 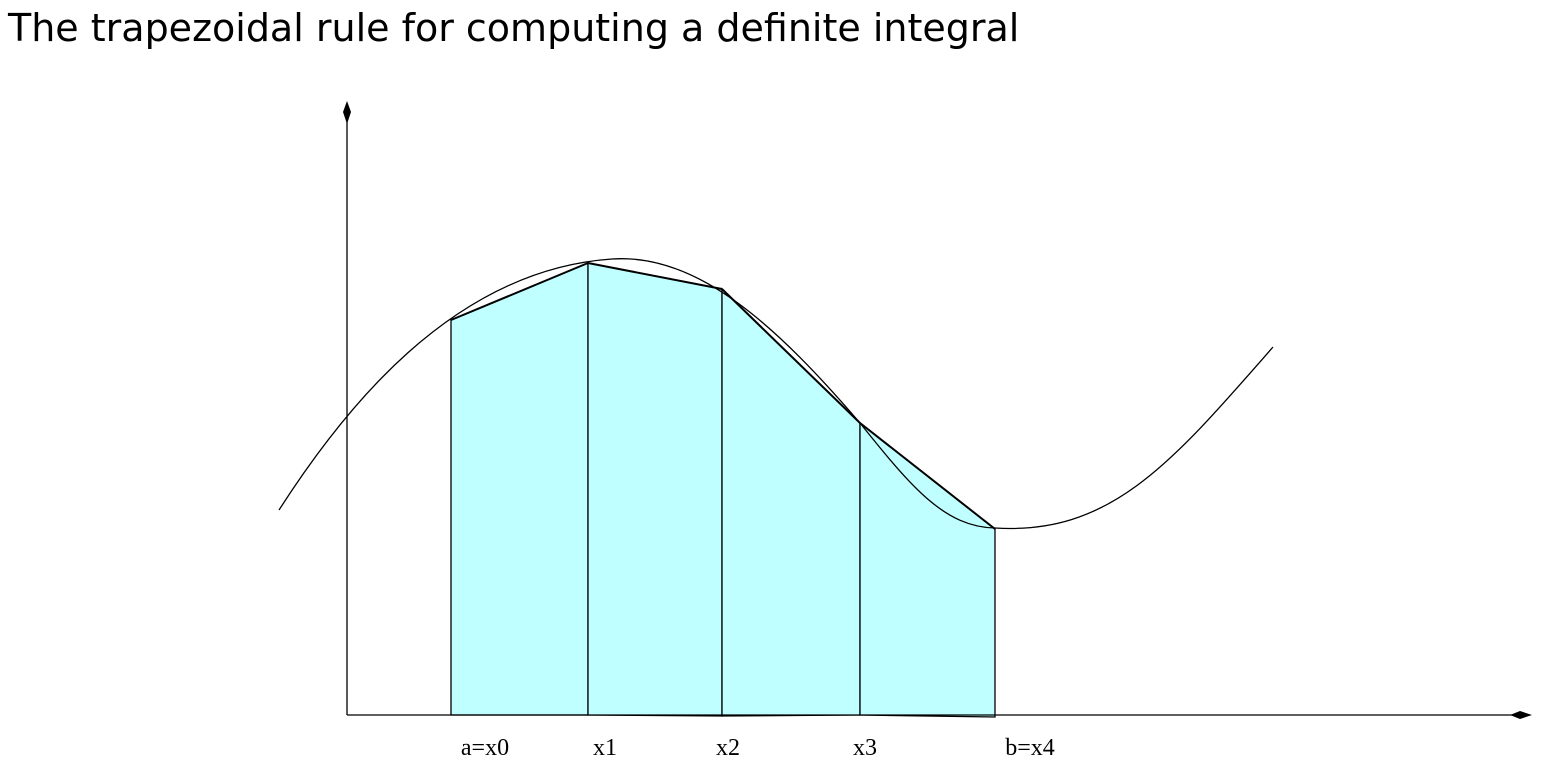 I want to click on y-axis-arrow, so click(x=347, y=112).